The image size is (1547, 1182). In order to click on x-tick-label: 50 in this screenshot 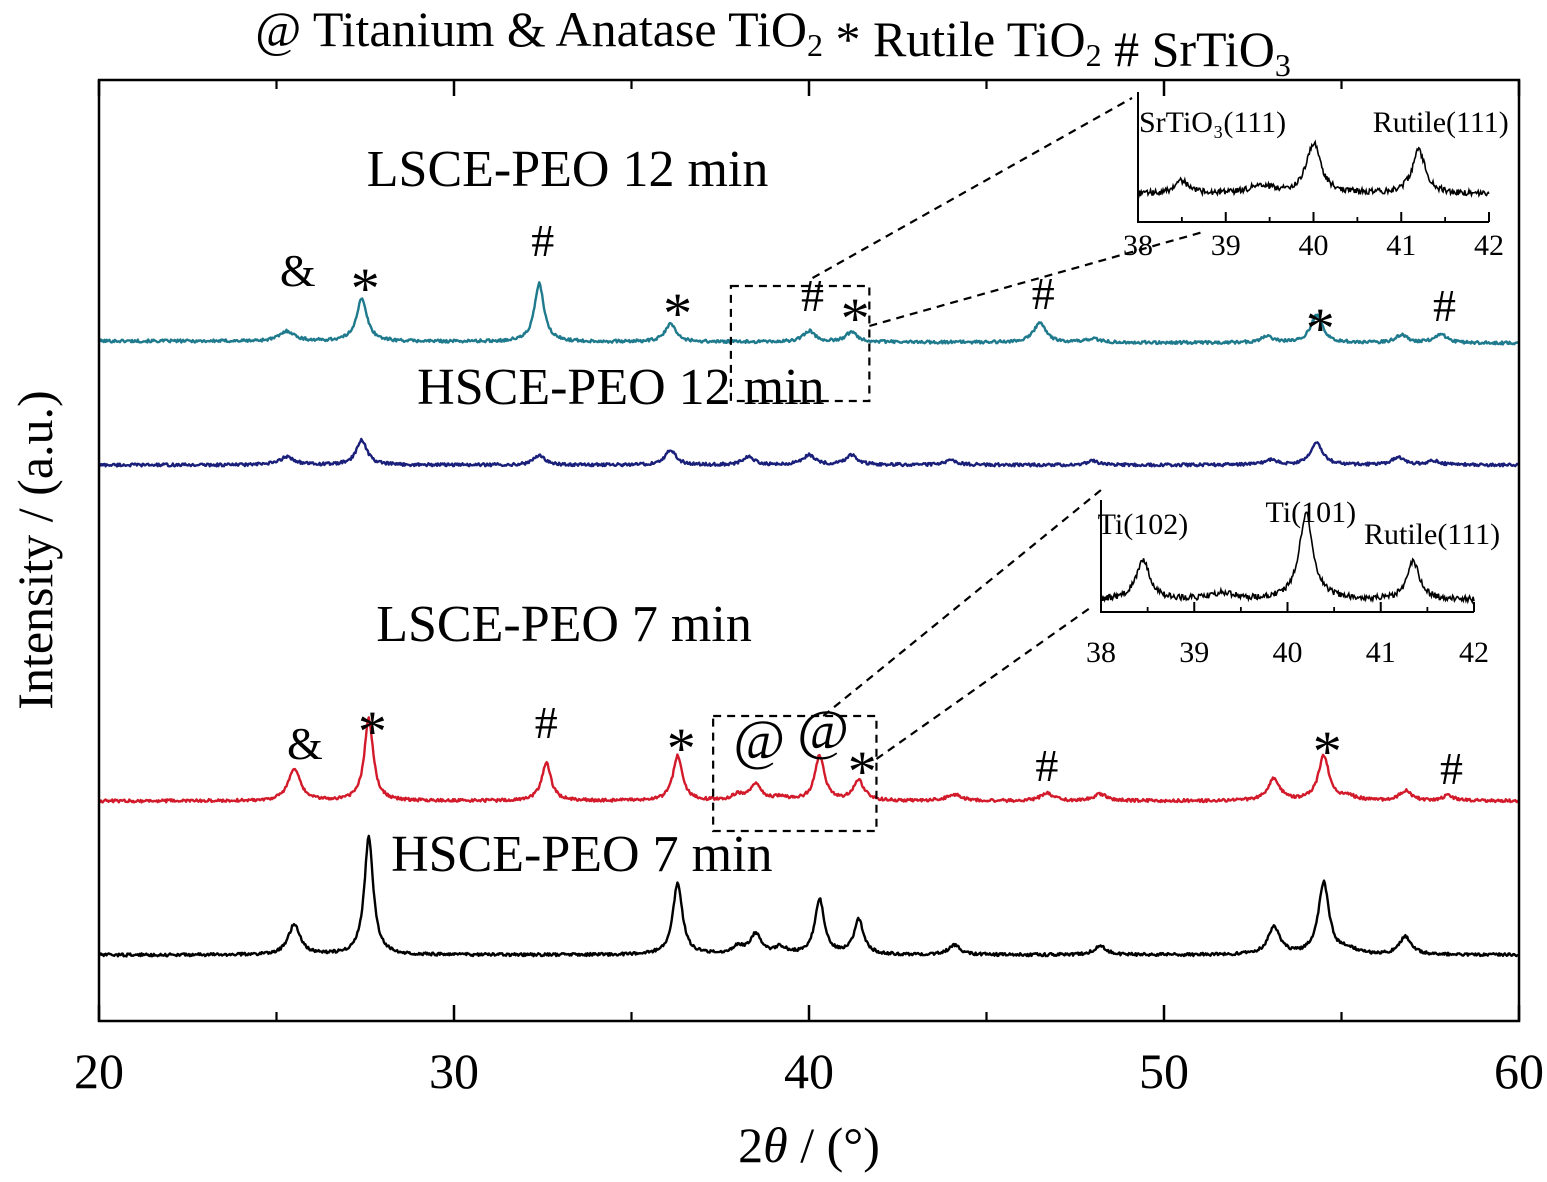, I will do `click(1164, 1071)`.